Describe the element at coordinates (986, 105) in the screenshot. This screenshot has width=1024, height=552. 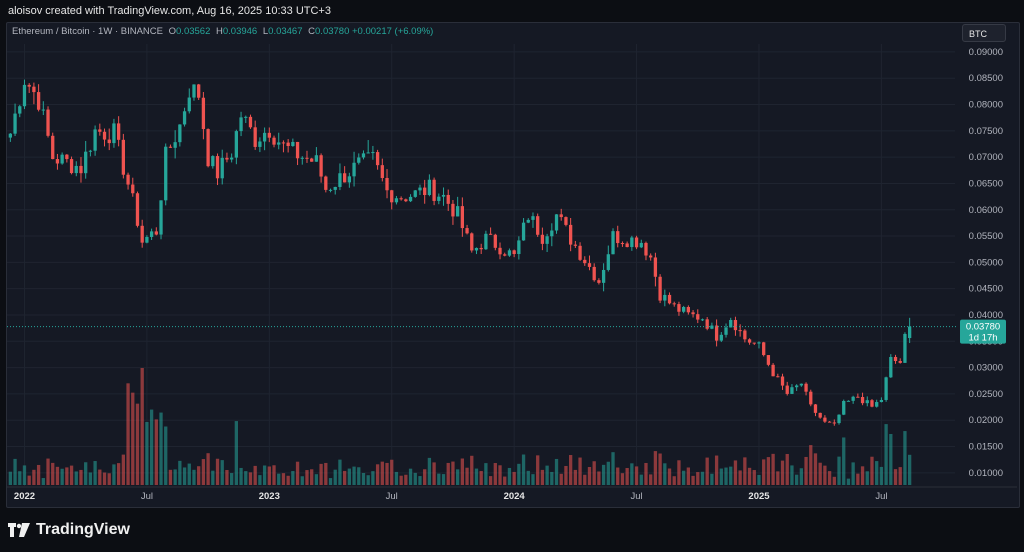
I see `price-tick-label: 0.08000` at that location.